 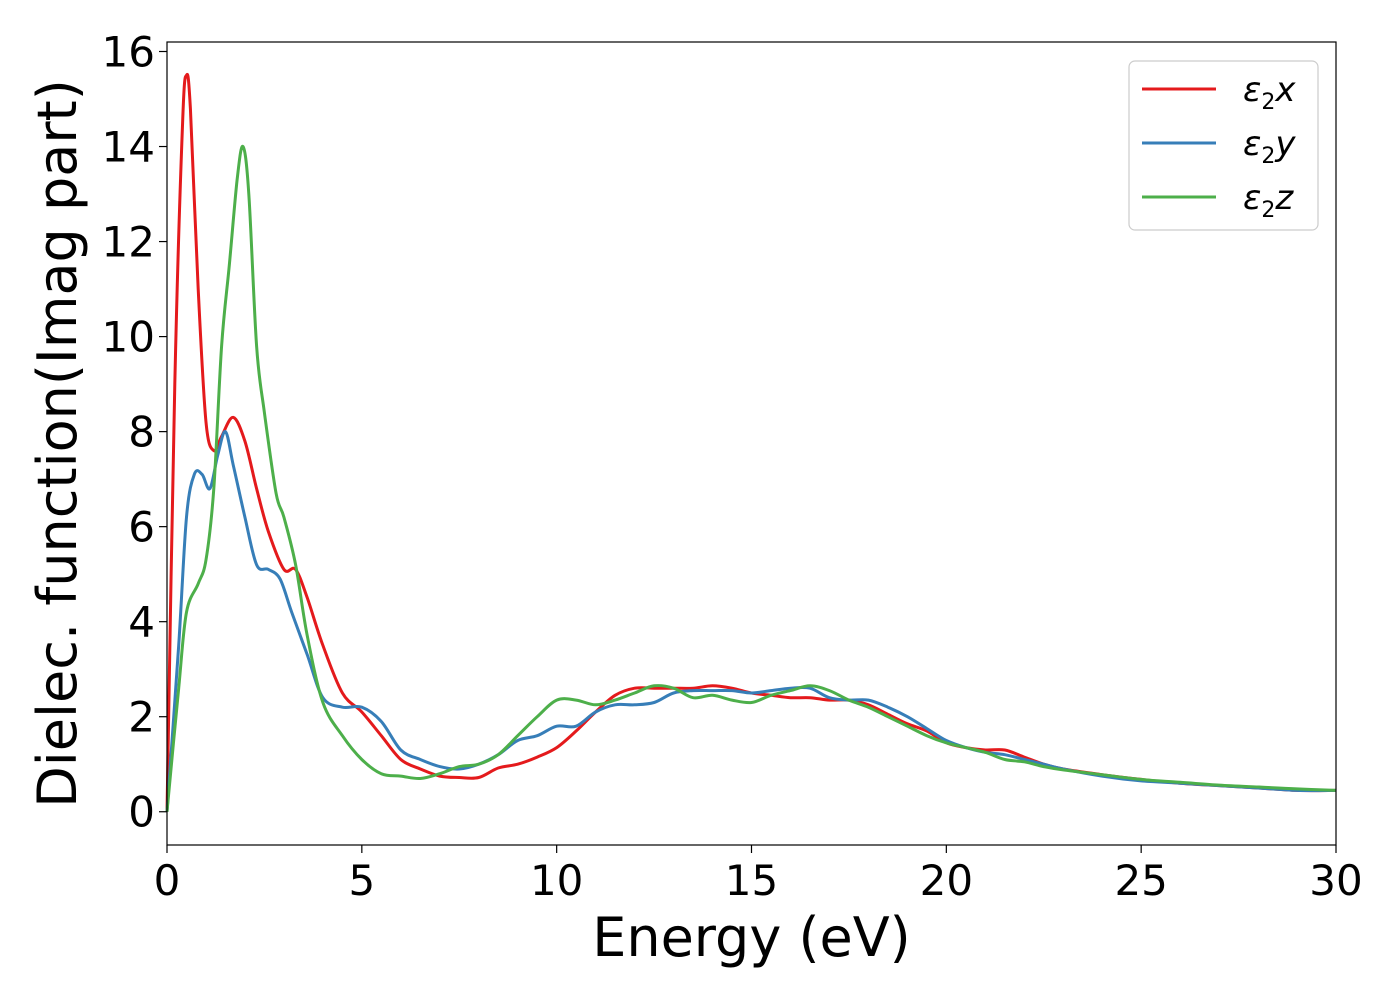 I want to click on y-tick-label: 16, so click(x=128, y=52).